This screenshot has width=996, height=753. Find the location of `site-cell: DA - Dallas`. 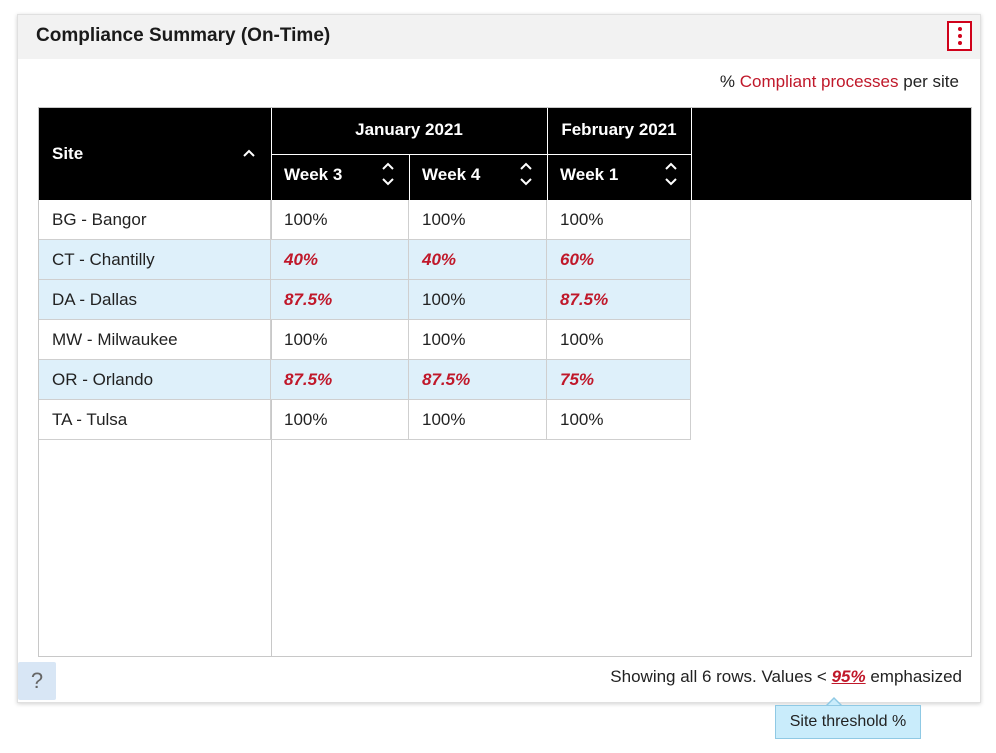

site-cell: DA - Dallas is located at coordinates (155, 299).